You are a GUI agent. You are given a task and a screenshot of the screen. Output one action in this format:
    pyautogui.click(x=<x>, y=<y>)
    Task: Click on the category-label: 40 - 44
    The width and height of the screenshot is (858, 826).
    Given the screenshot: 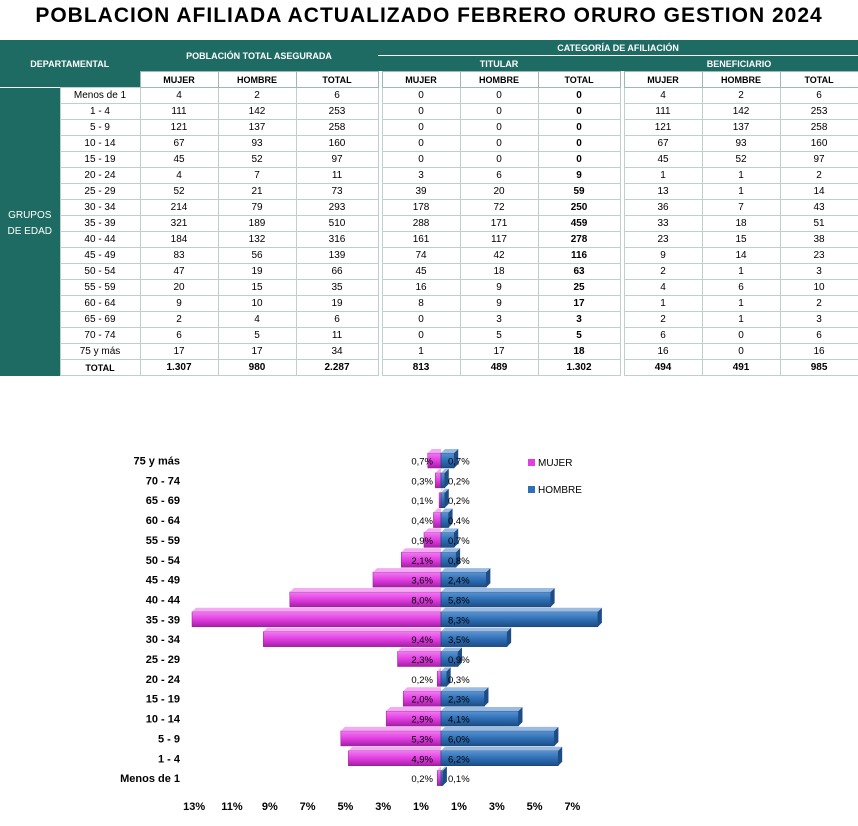 What is the action you would take?
    pyautogui.click(x=163, y=600)
    